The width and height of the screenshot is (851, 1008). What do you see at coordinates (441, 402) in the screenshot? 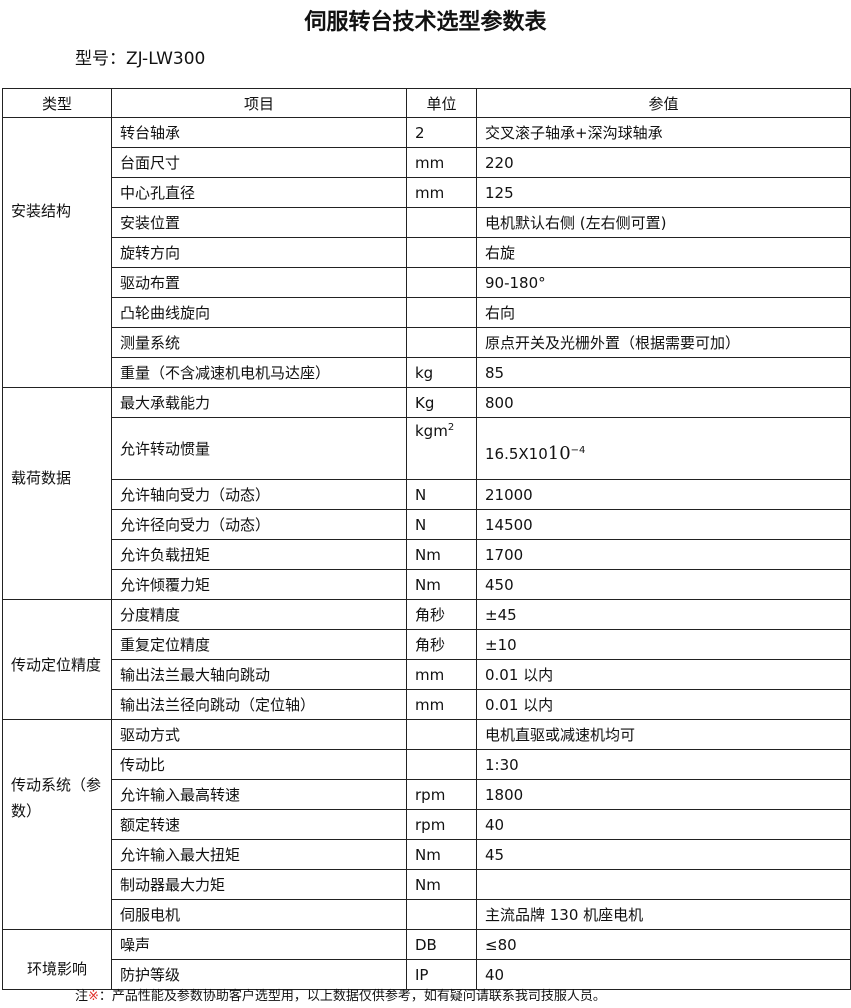
I see `unit-cell: Kg` at bounding box center [441, 402].